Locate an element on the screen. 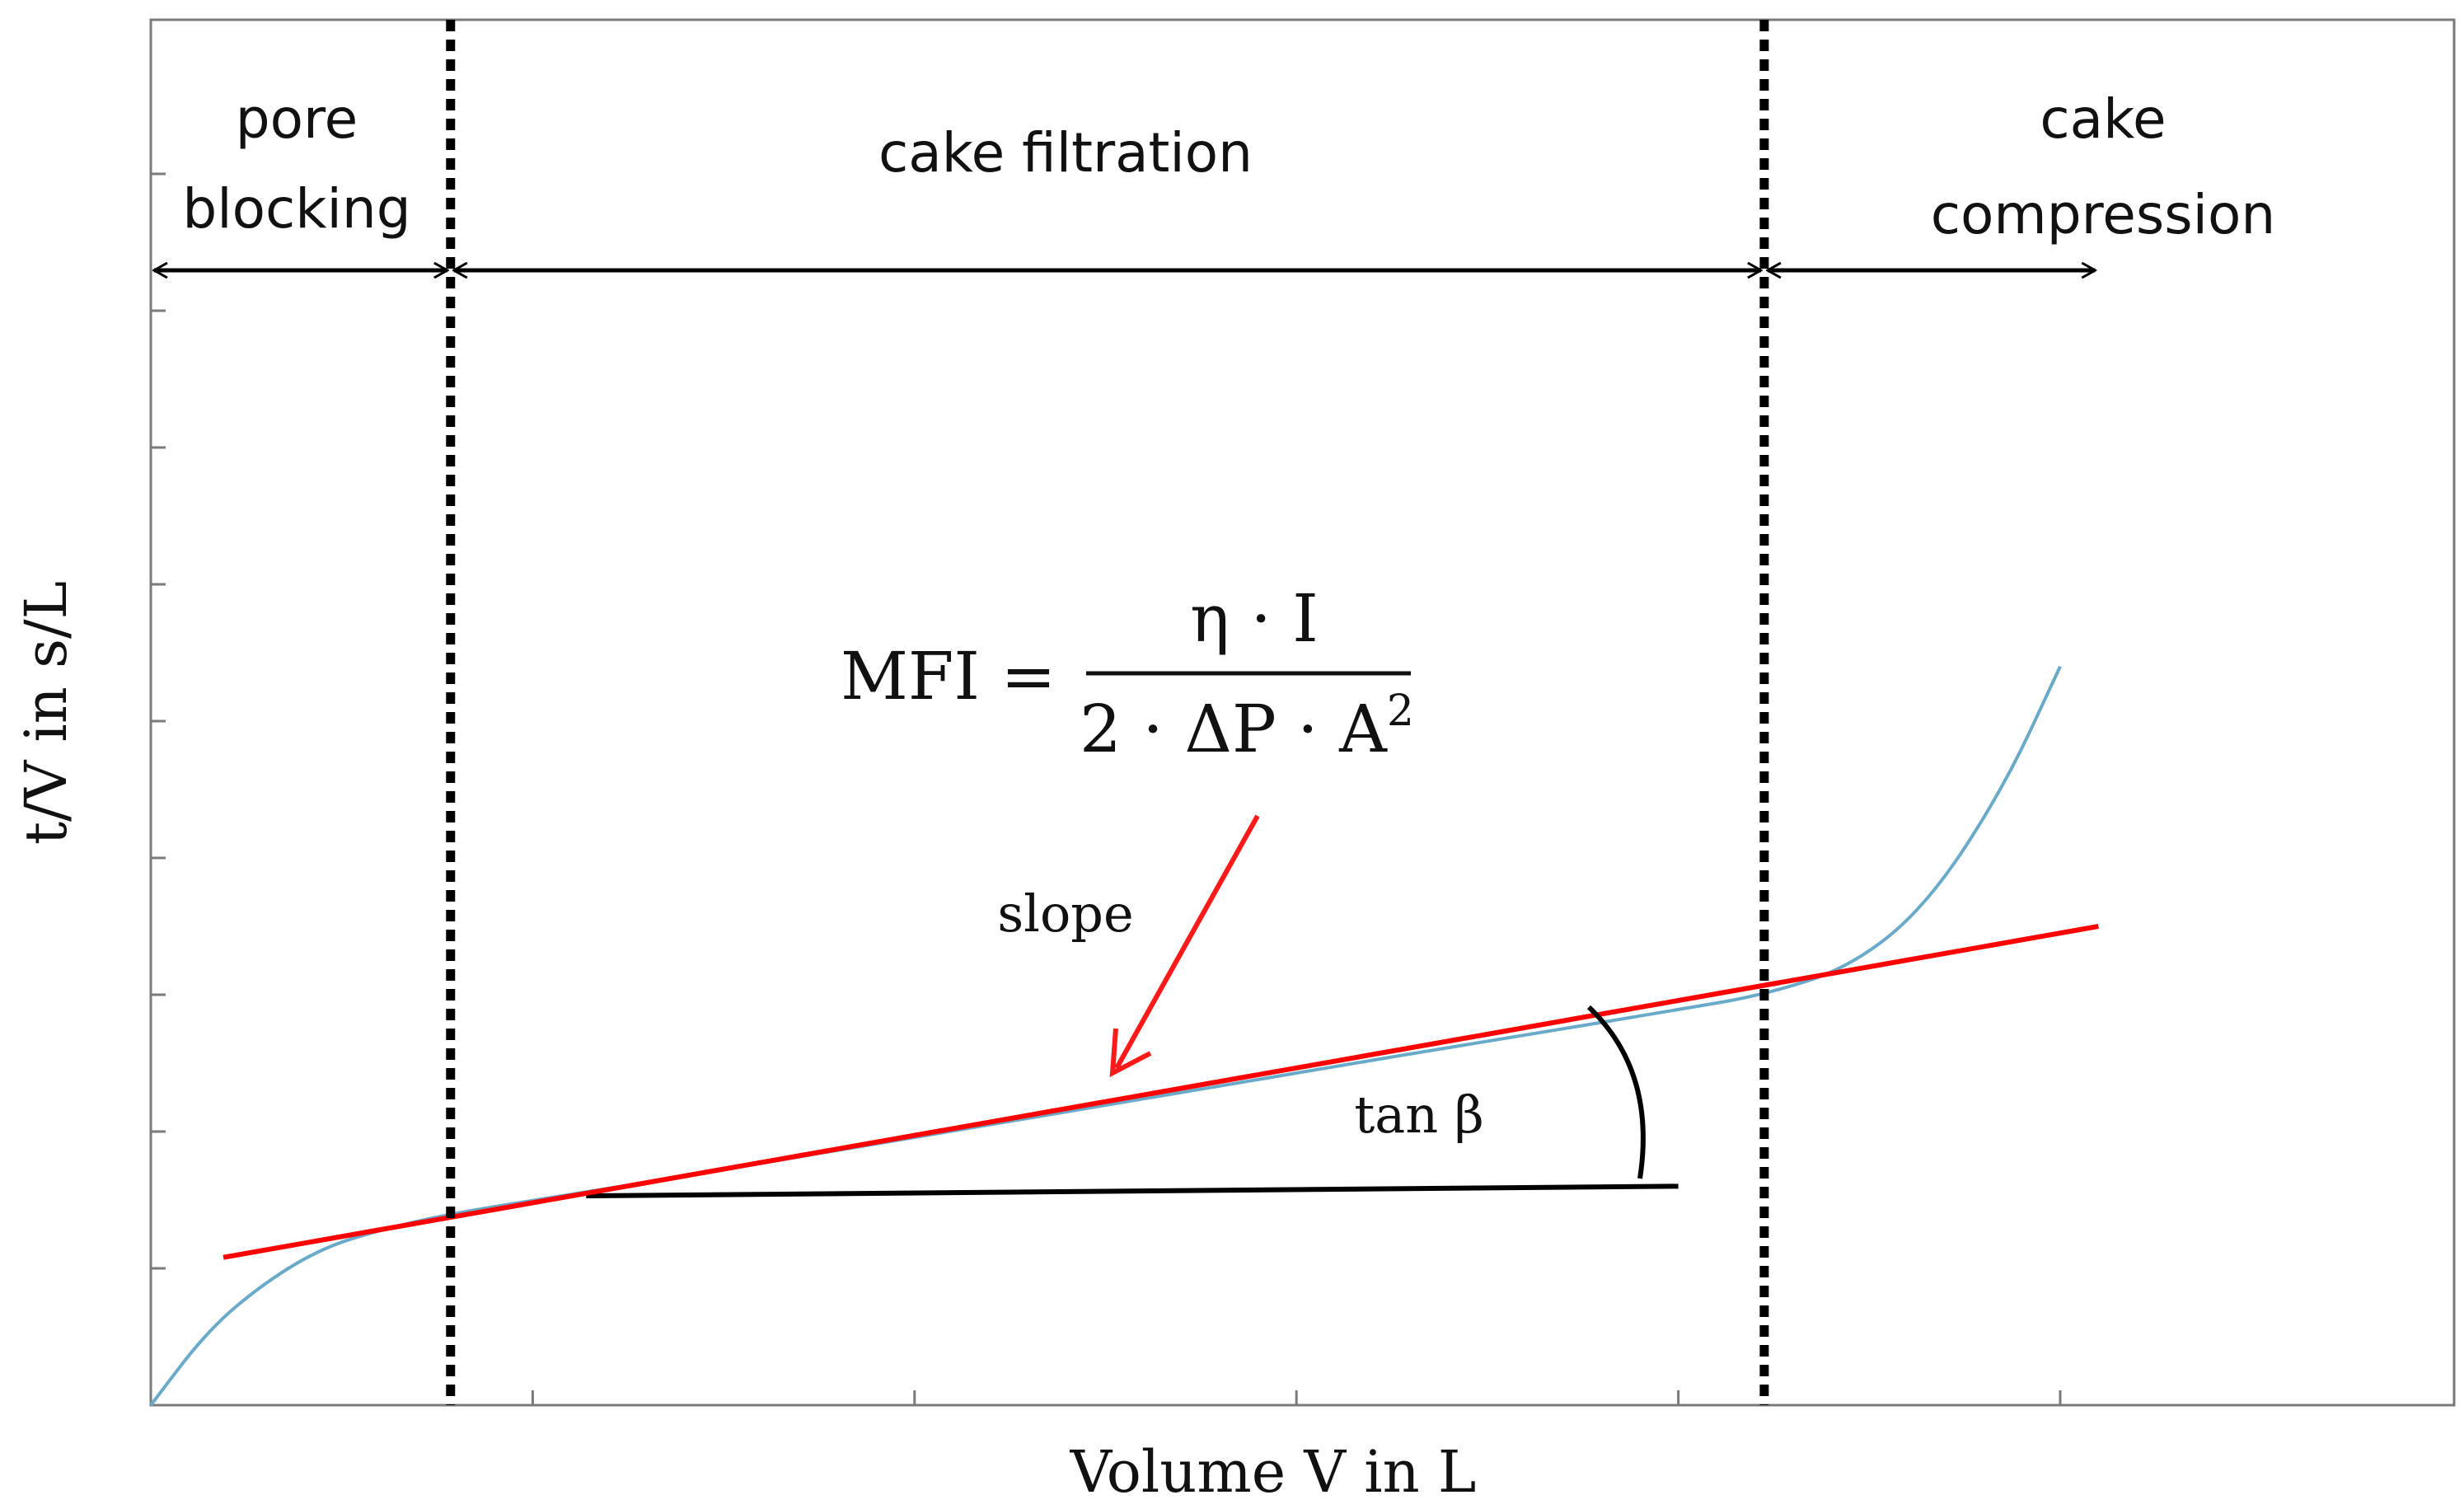 This screenshot has height=1509, width=2464. slope-label: slope is located at coordinates (1065, 913).